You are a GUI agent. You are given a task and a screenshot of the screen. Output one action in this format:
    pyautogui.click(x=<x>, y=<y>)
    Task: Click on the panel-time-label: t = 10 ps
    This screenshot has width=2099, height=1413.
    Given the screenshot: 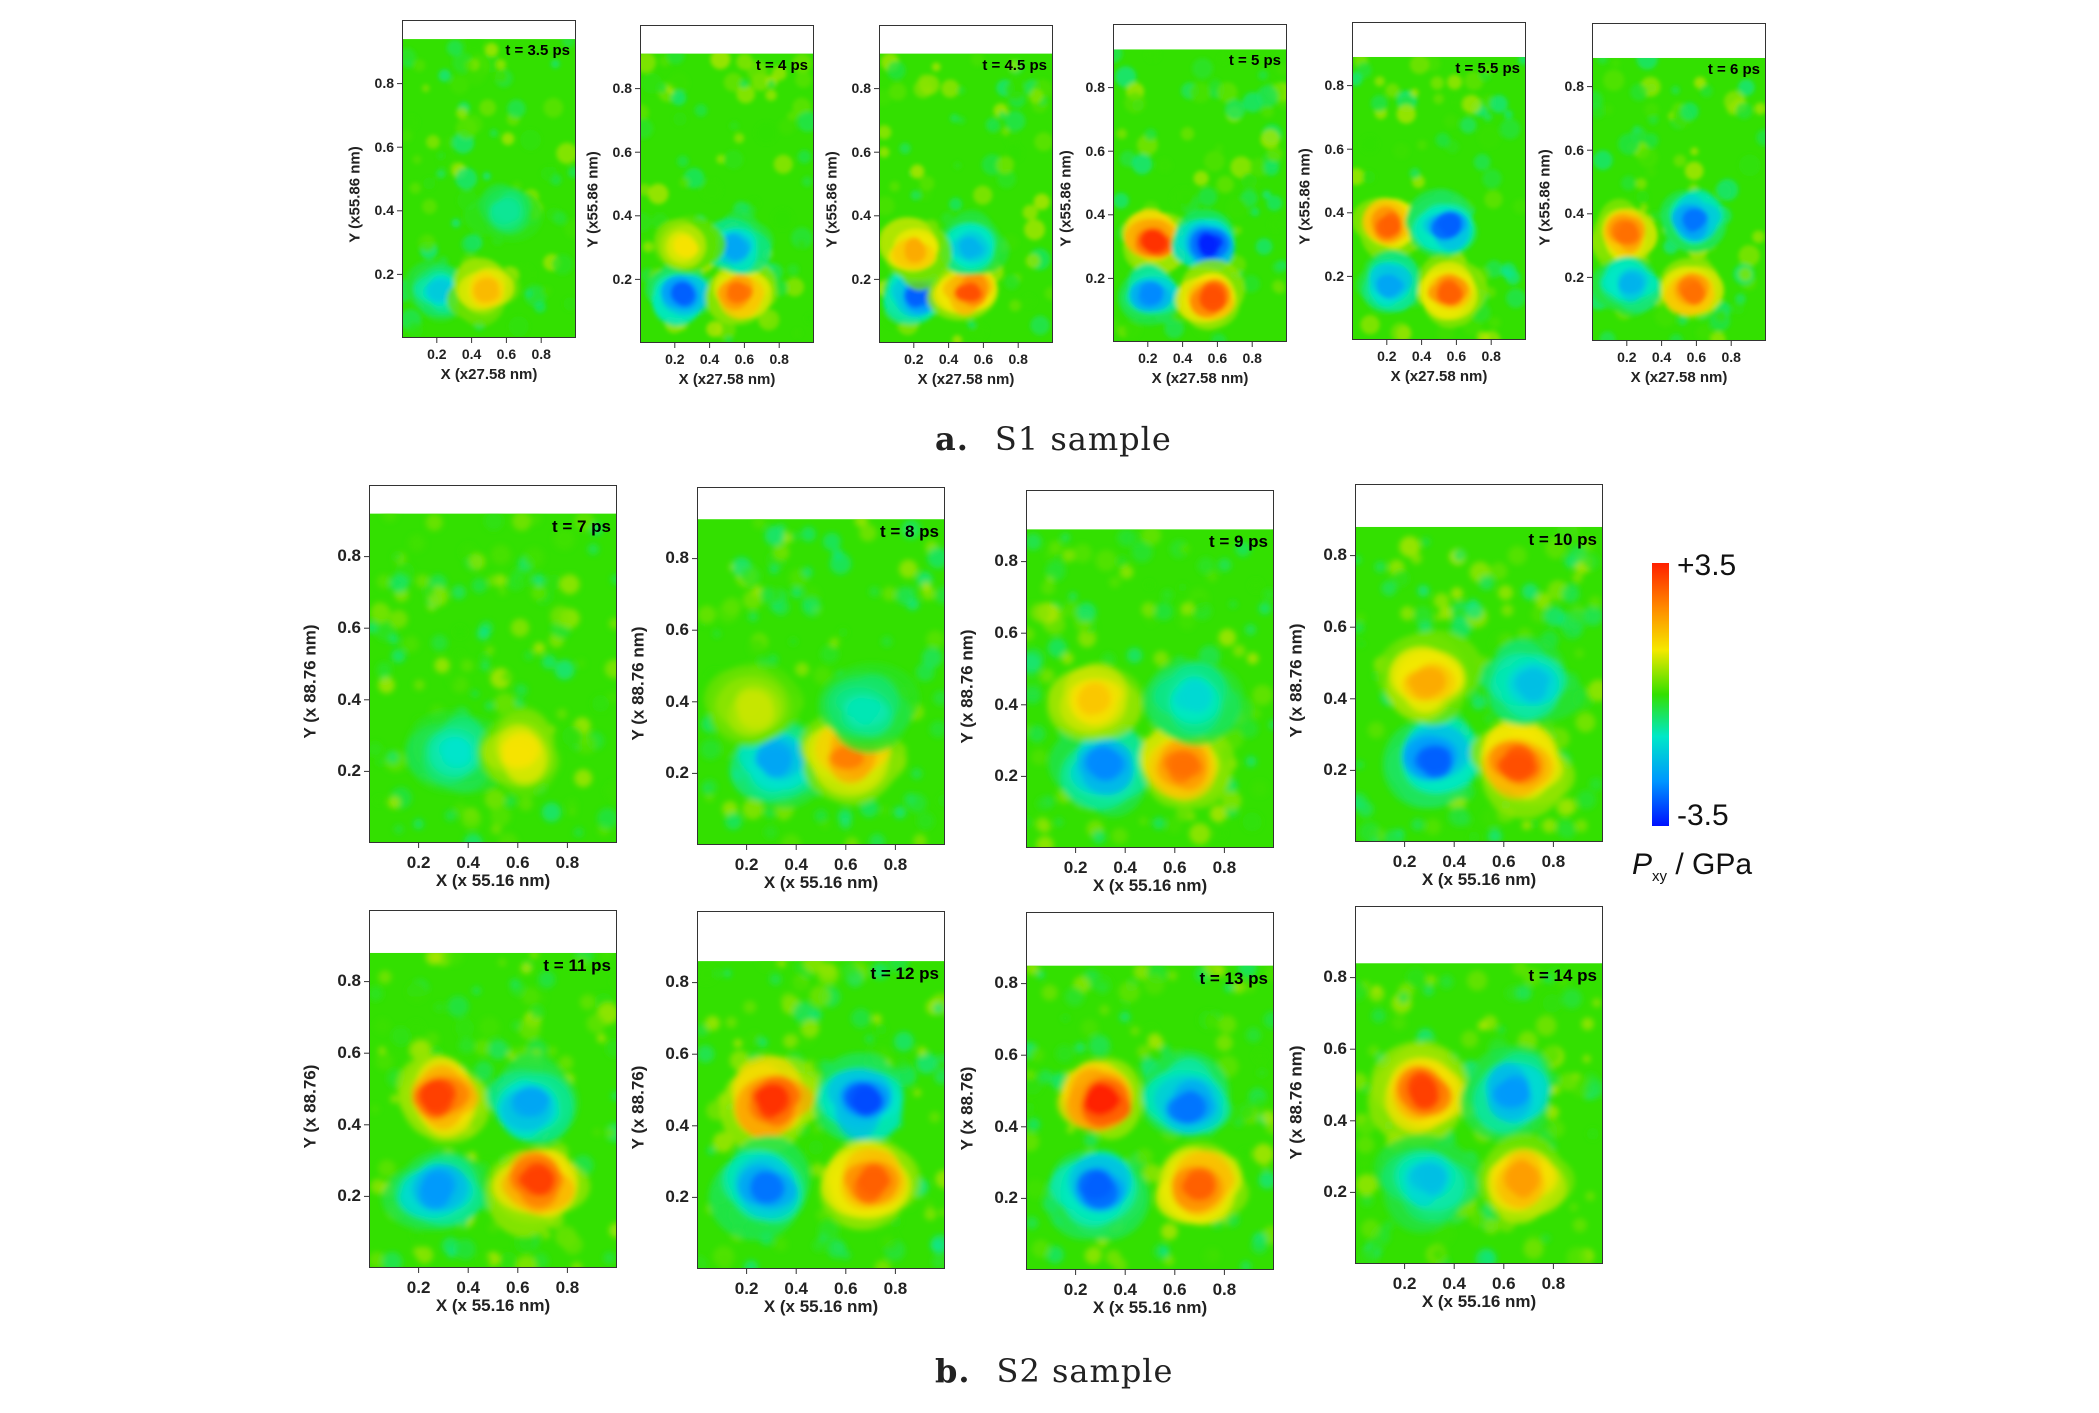 What is the action you would take?
    pyautogui.click(x=1562, y=539)
    